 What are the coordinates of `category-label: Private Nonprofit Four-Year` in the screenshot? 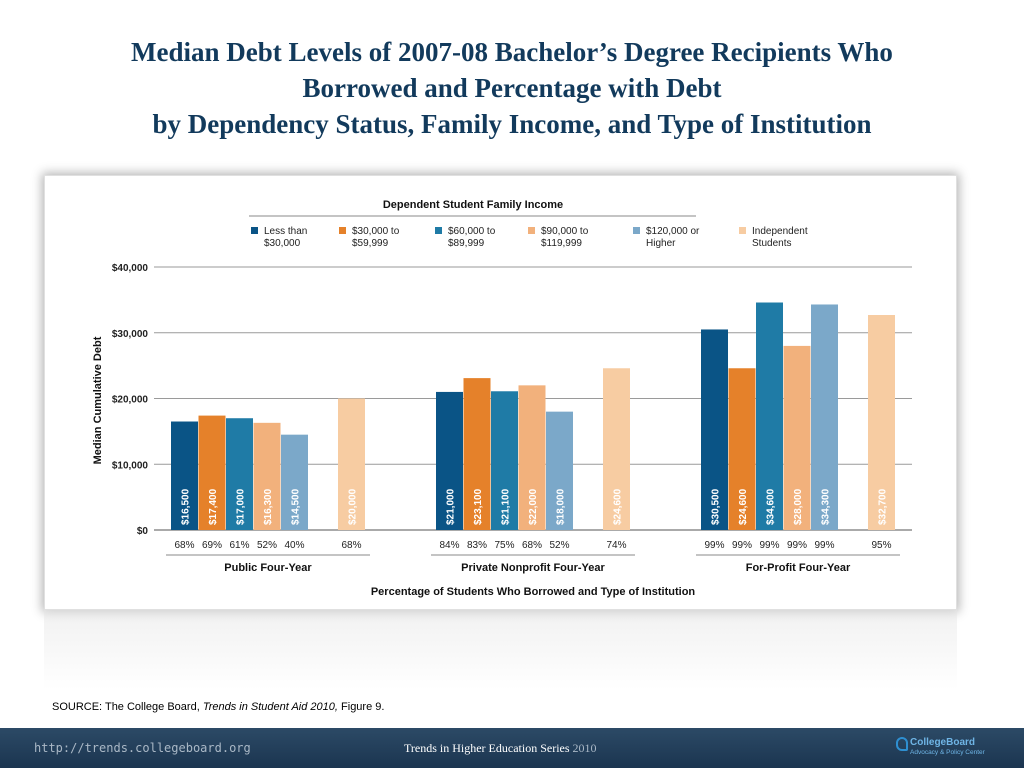 It's located at (533, 568).